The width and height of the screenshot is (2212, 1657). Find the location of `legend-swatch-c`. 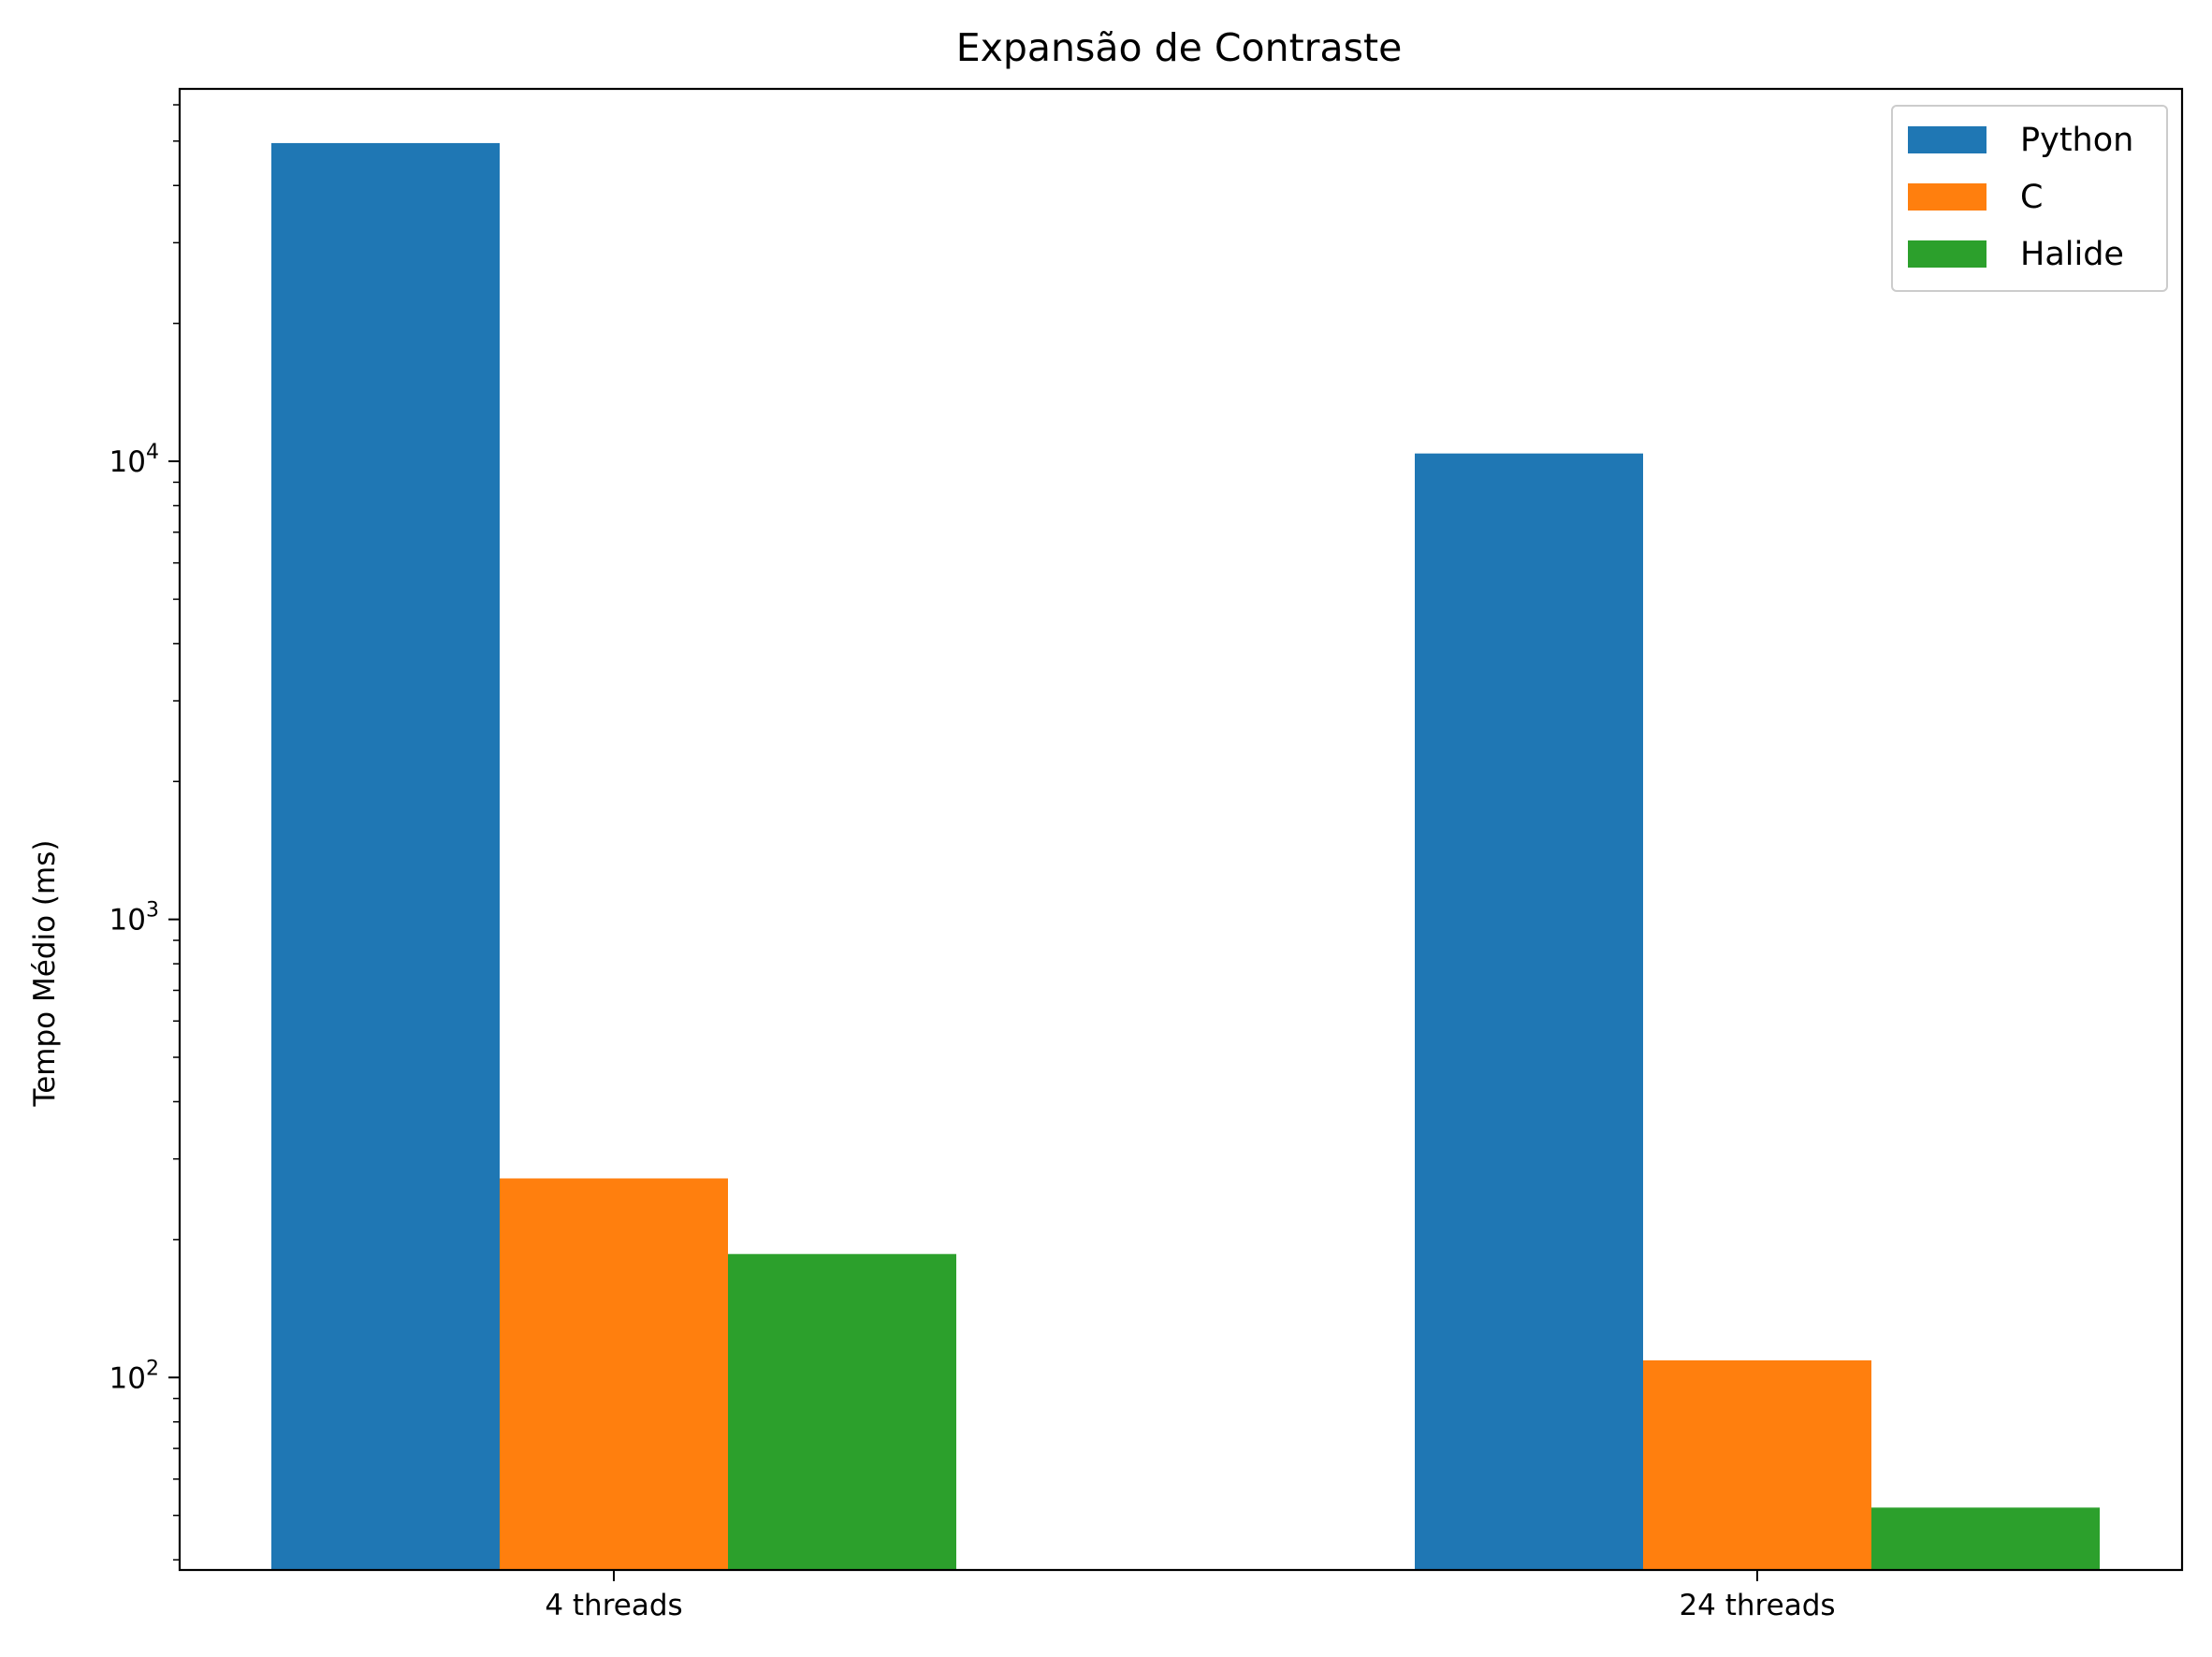

legend-swatch-c is located at coordinates (1947, 197).